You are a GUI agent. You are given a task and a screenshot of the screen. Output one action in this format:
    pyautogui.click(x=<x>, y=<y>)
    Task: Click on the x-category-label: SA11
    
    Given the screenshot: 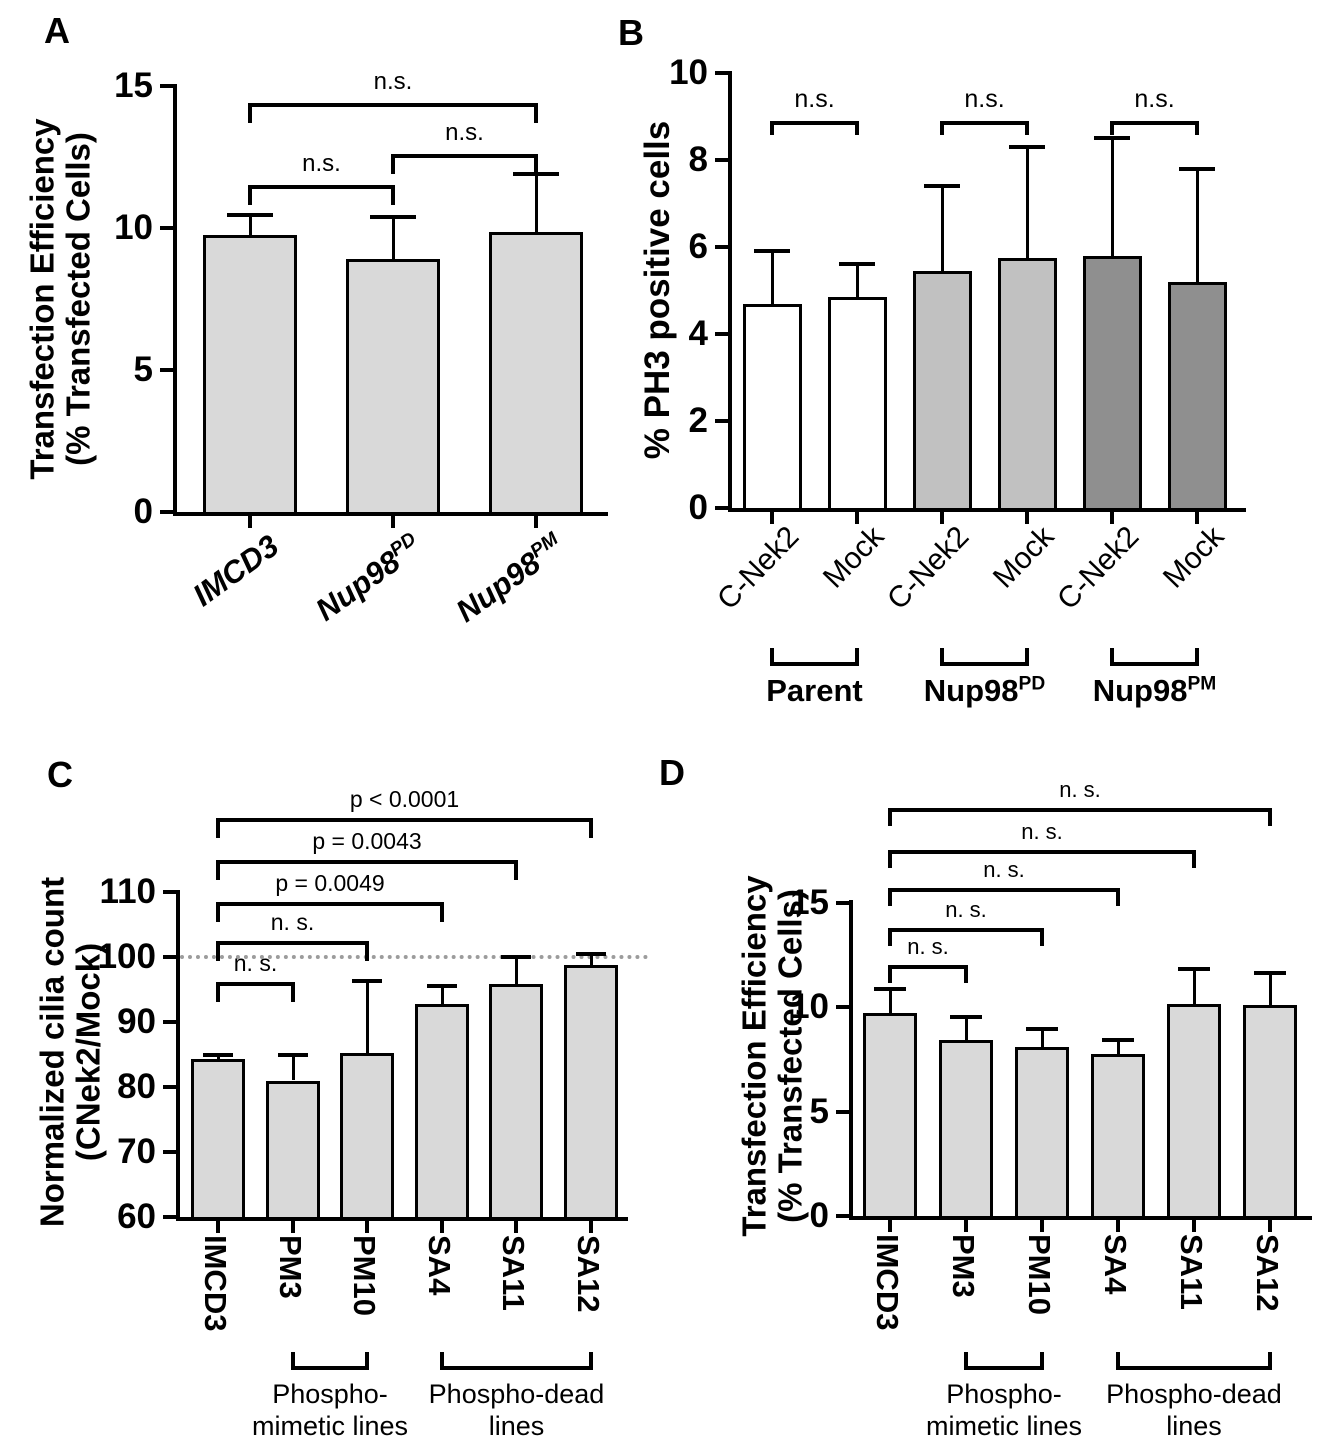 What is the action you would take?
    pyautogui.click(x=513, y=1273)
    